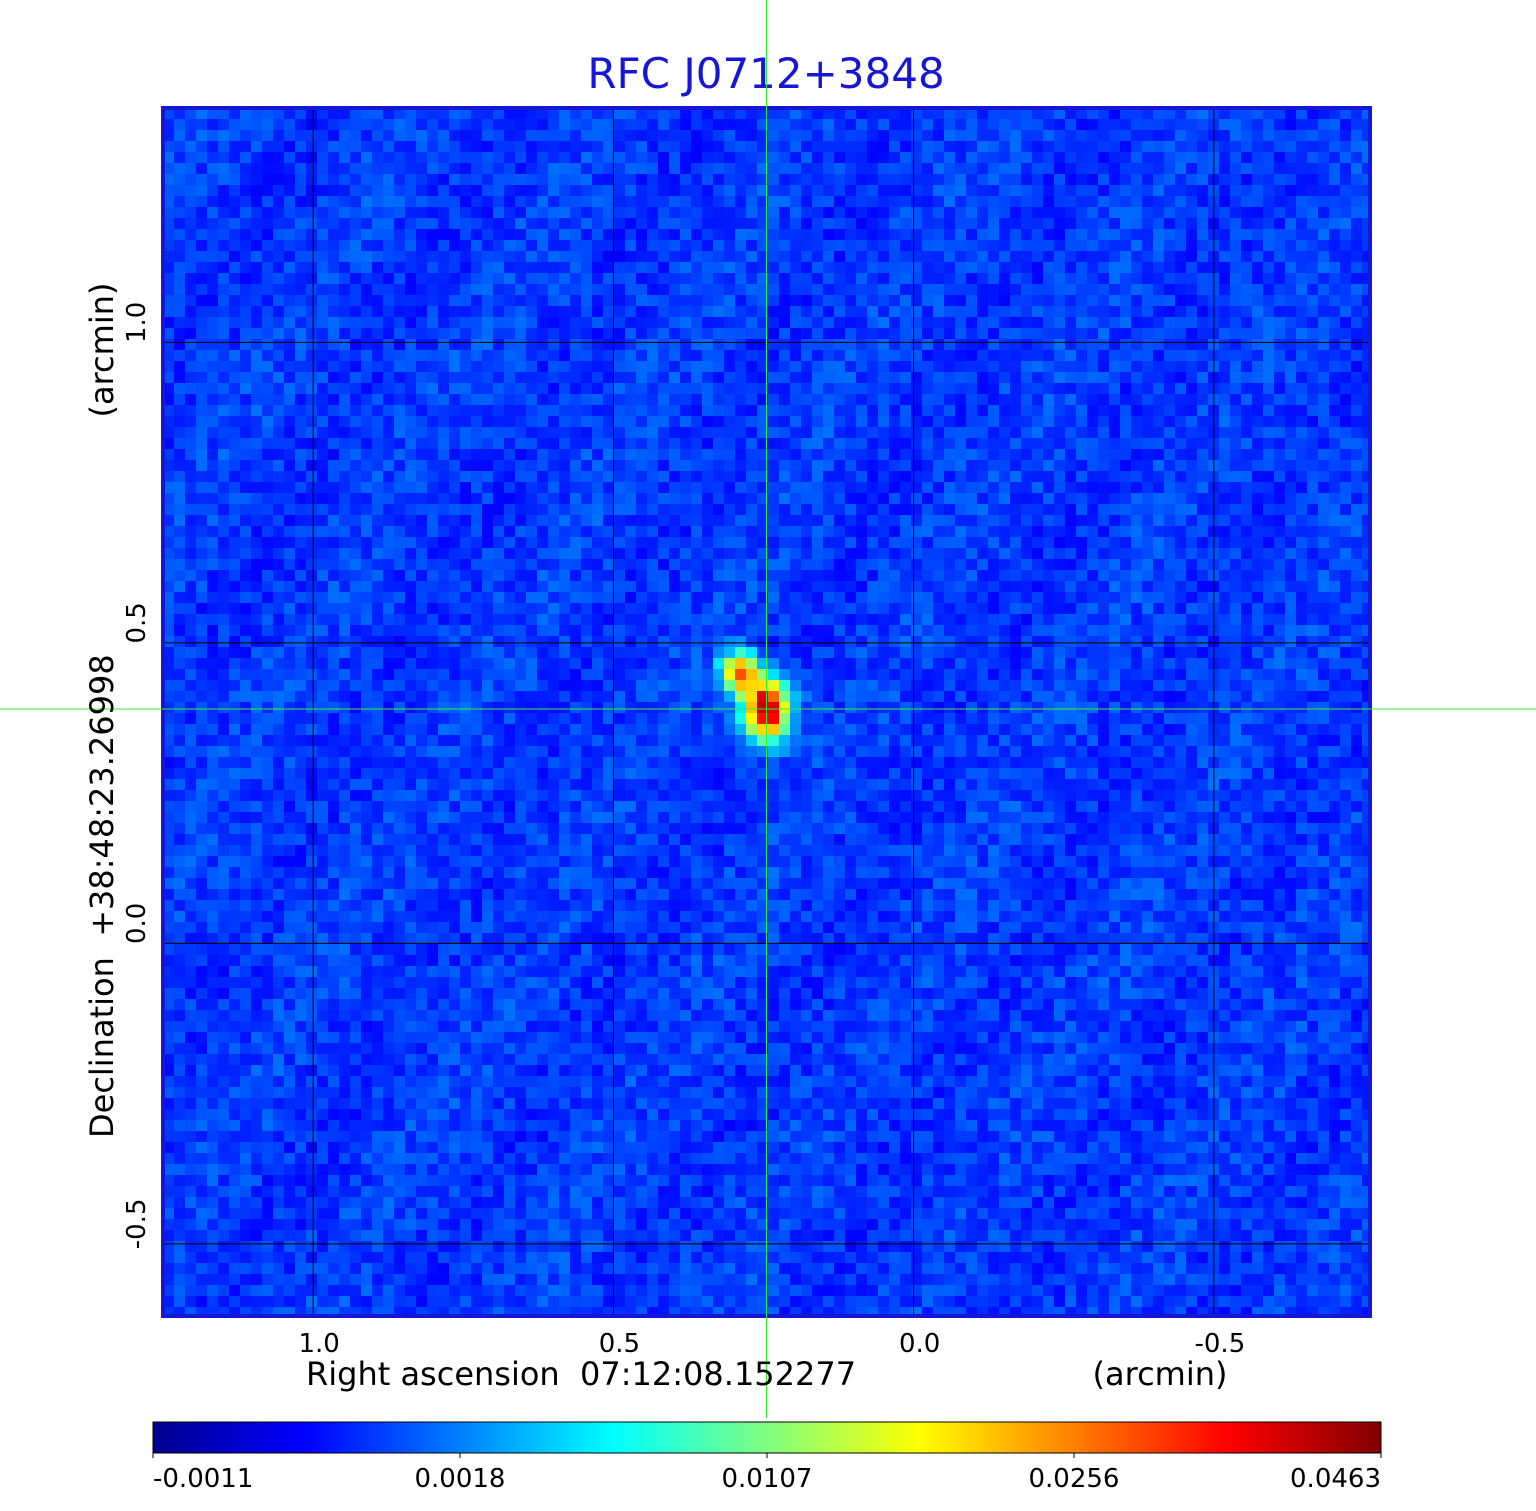  What do you see at coordinates (1335, 1479) in the screenshot?
I see `colorbar-tick-label: 0.0463` at bounding box center [1335, 1479].